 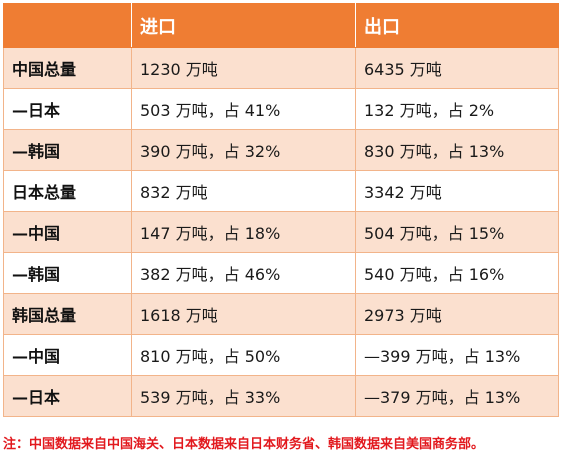 I want to click on table-row: —韩国 382 万吨，占 46% 540 万吨，占 16%, so click(x=281, y=273).